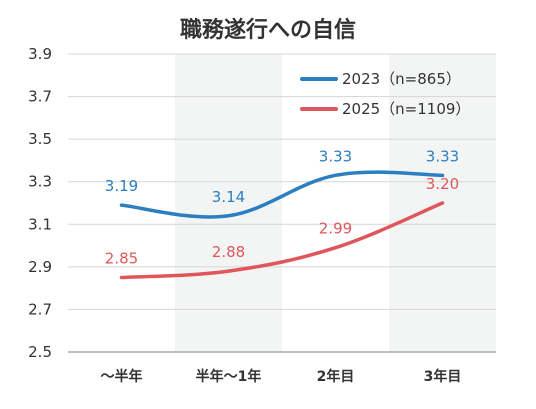  What do you see at coordinates (122, 376) in the screenshot?
I see `x-tick-label: ～半年` at bounding box center [122, 376].